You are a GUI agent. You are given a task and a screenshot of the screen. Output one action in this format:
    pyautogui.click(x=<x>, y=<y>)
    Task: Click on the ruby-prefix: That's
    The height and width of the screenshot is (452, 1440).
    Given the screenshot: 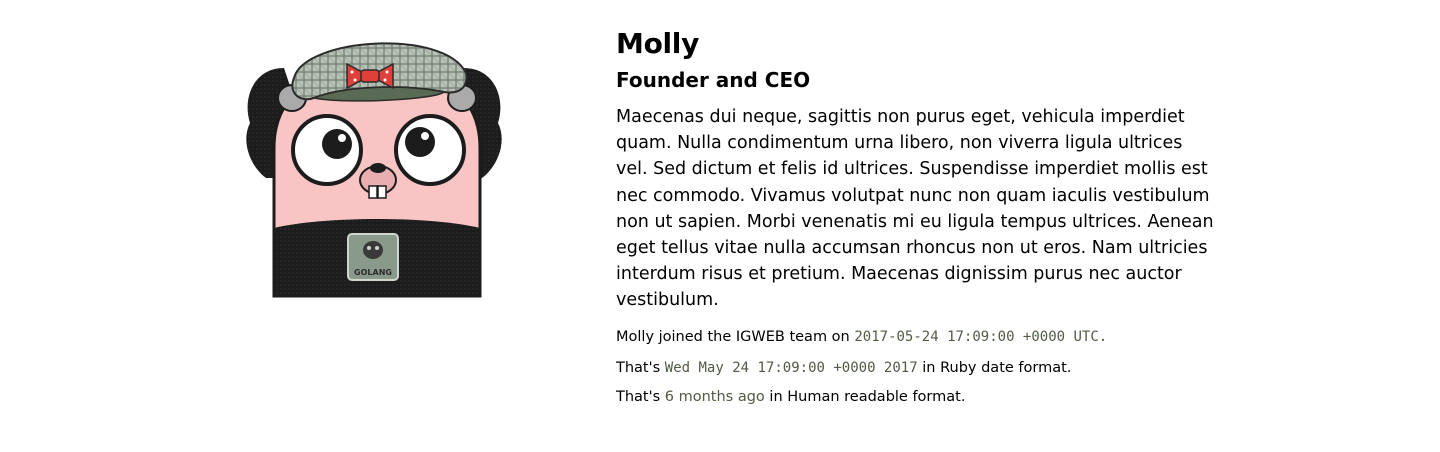 What is the action you would take?
    pyautogui.click(x=640, y=367)
    